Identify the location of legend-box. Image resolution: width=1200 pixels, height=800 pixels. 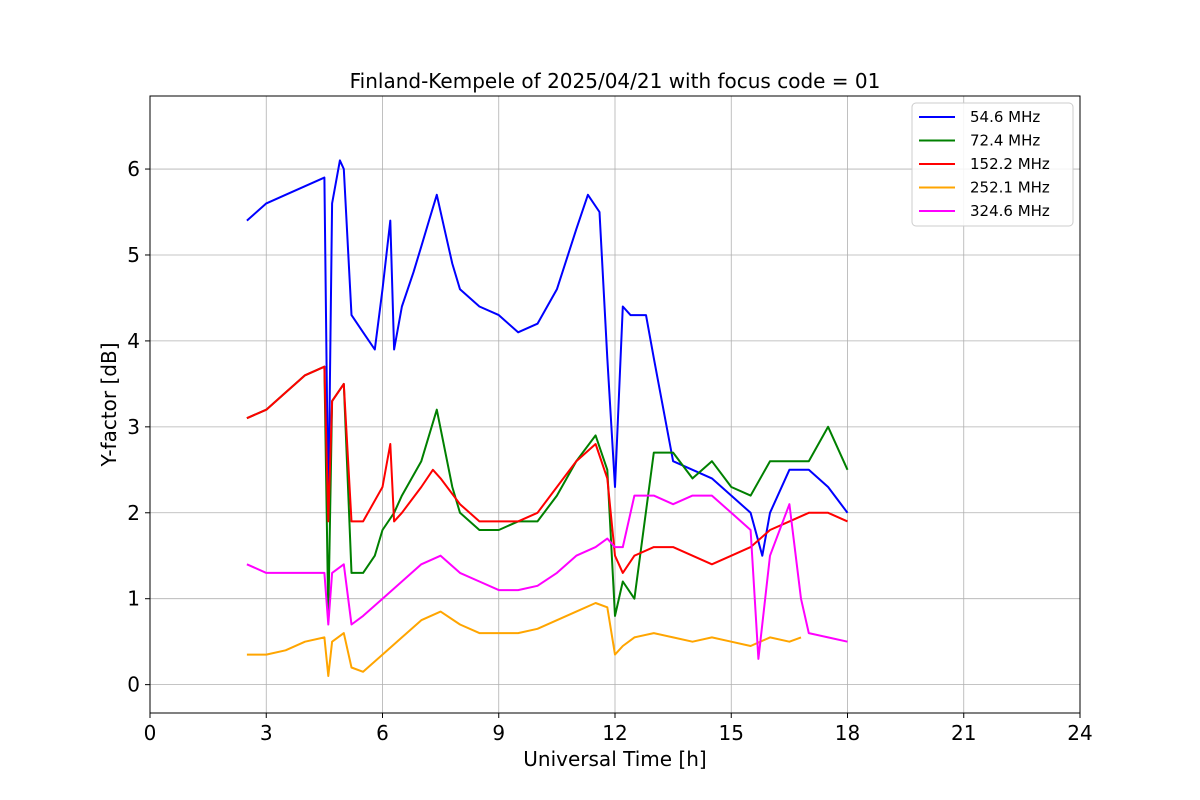
(992, 164).